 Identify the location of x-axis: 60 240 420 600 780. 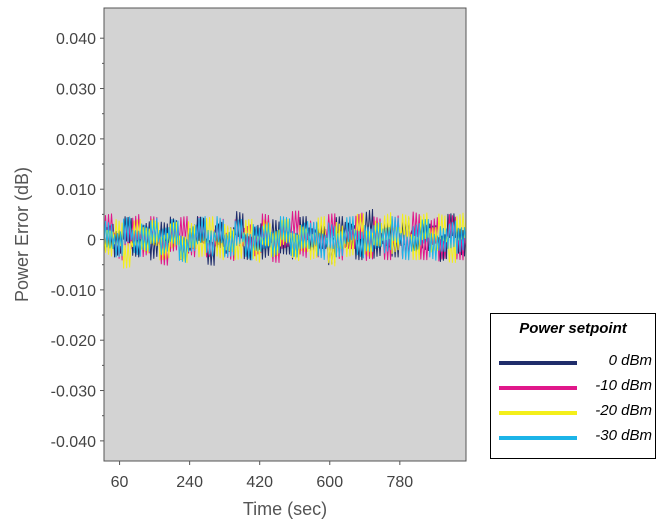
(262, 476).